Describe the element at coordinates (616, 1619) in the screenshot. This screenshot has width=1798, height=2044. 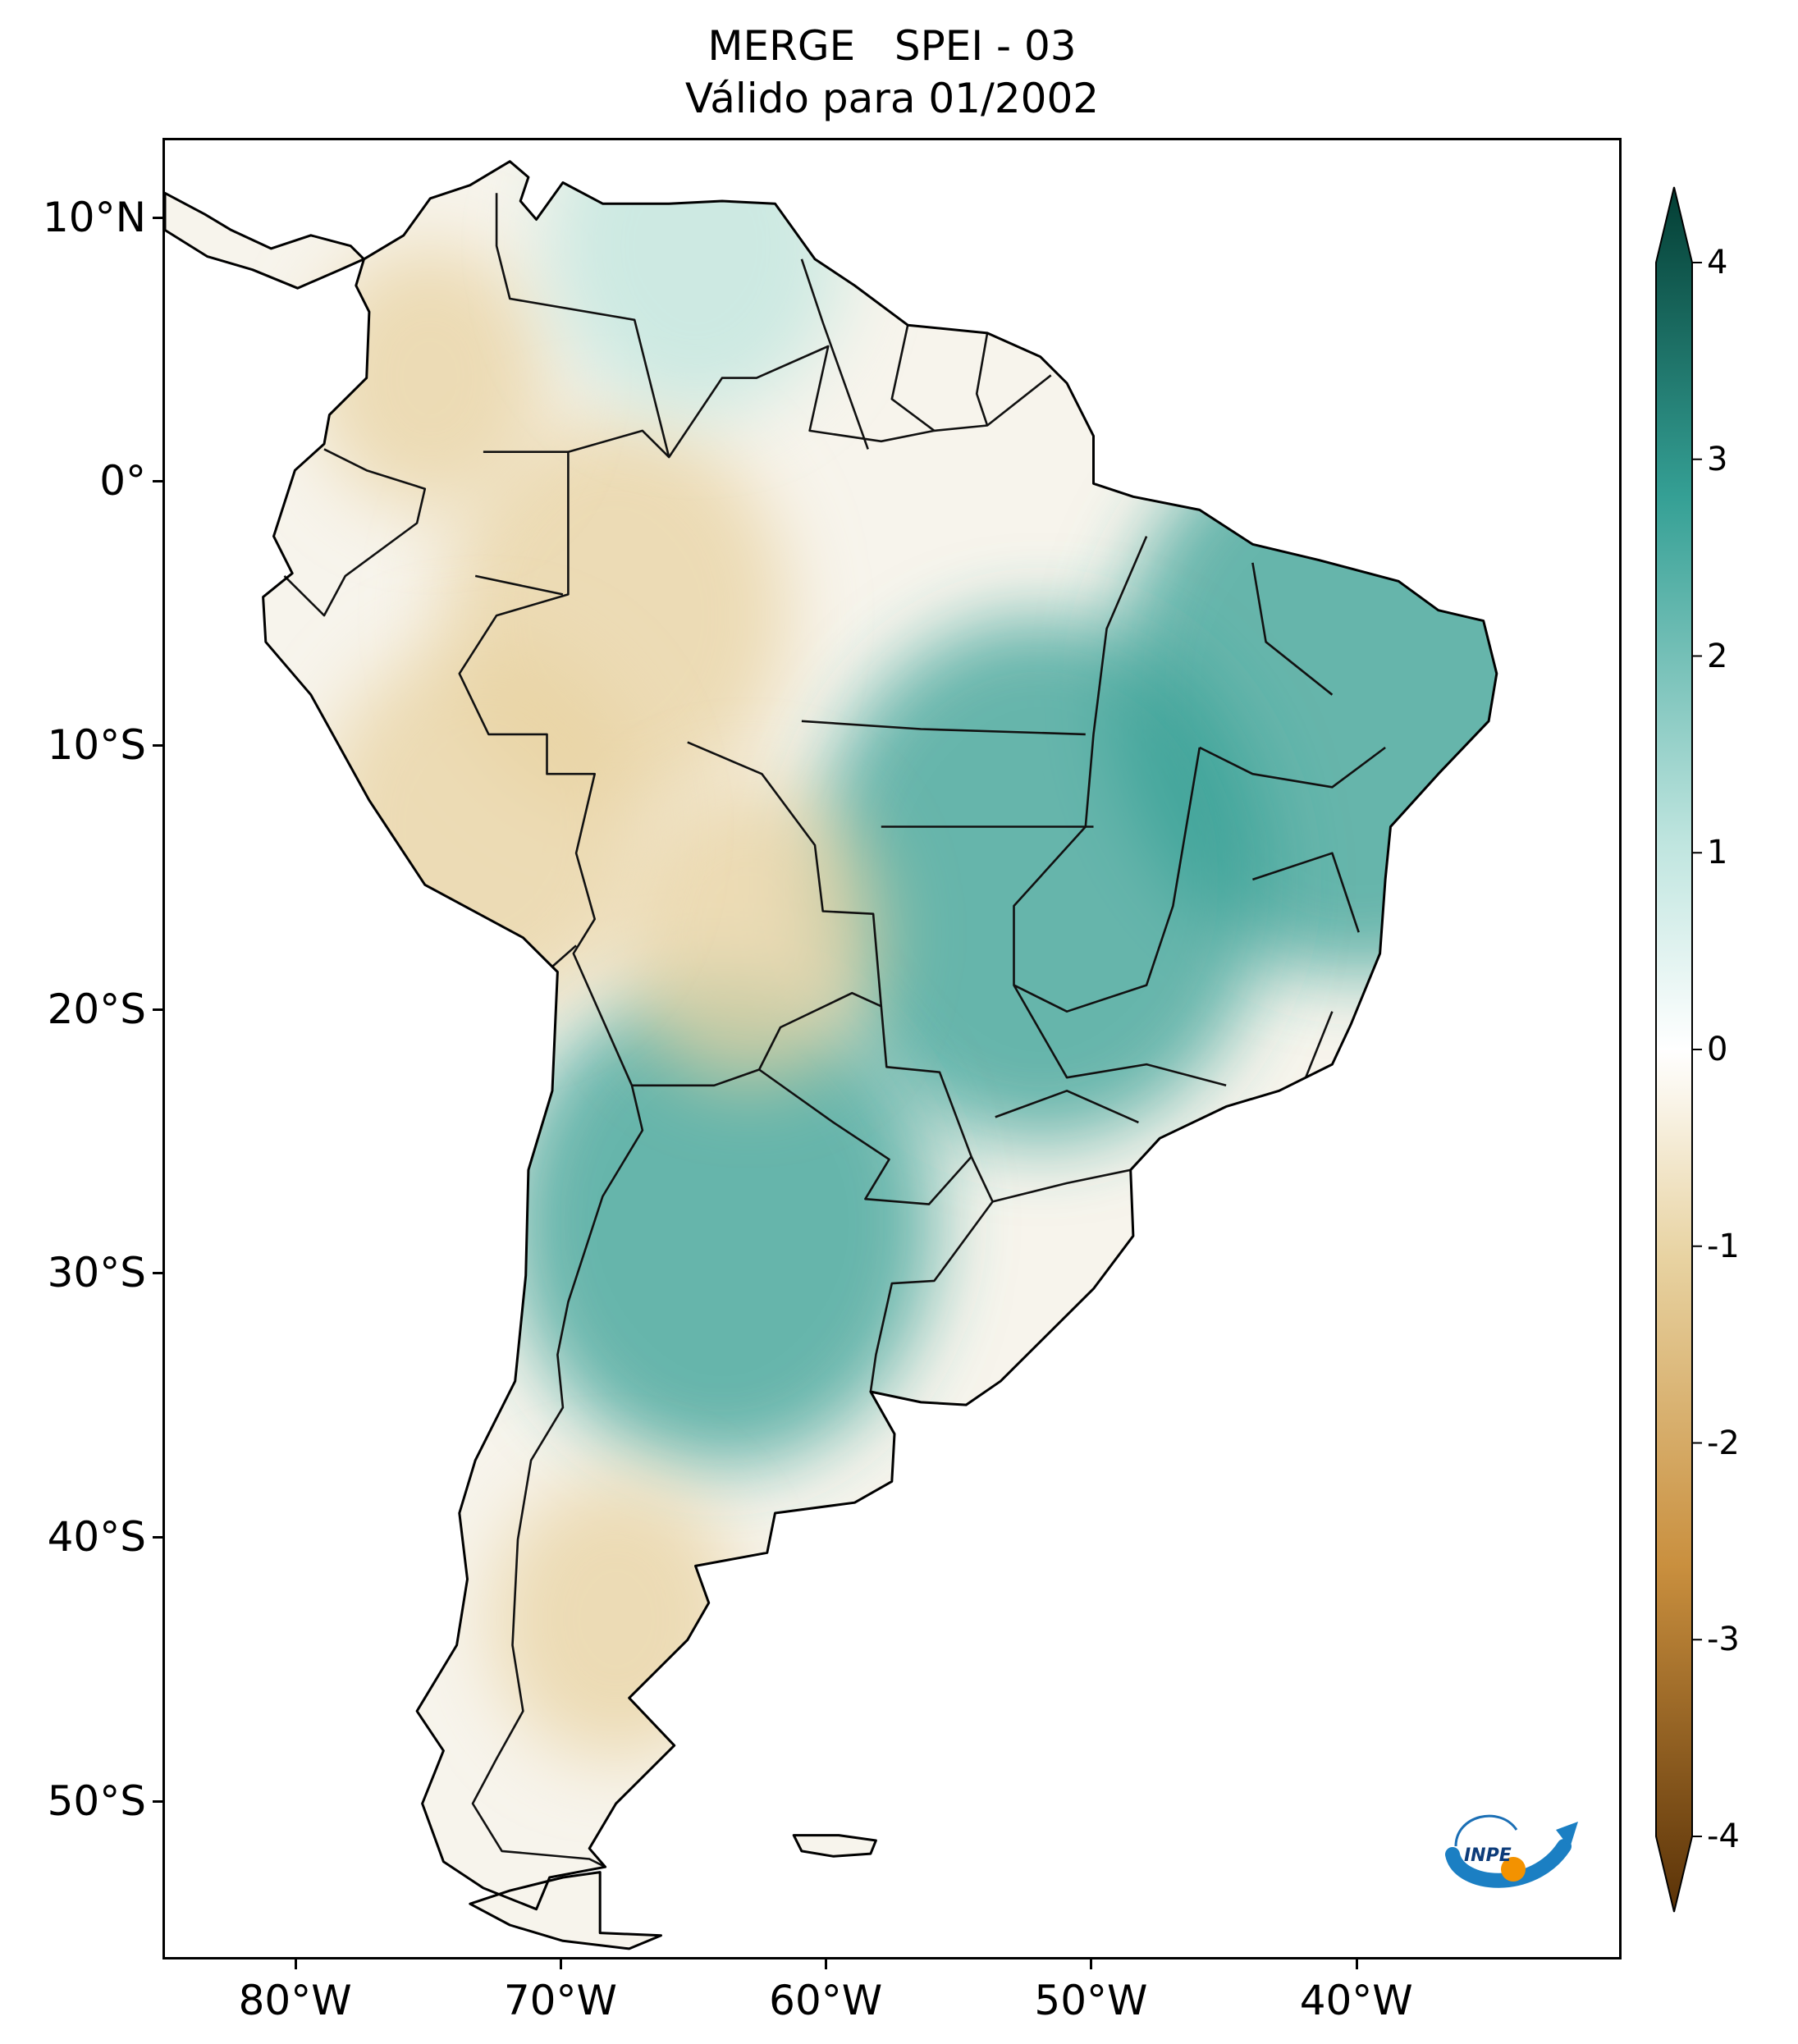
I see `anomaly-patagonia` at that location.